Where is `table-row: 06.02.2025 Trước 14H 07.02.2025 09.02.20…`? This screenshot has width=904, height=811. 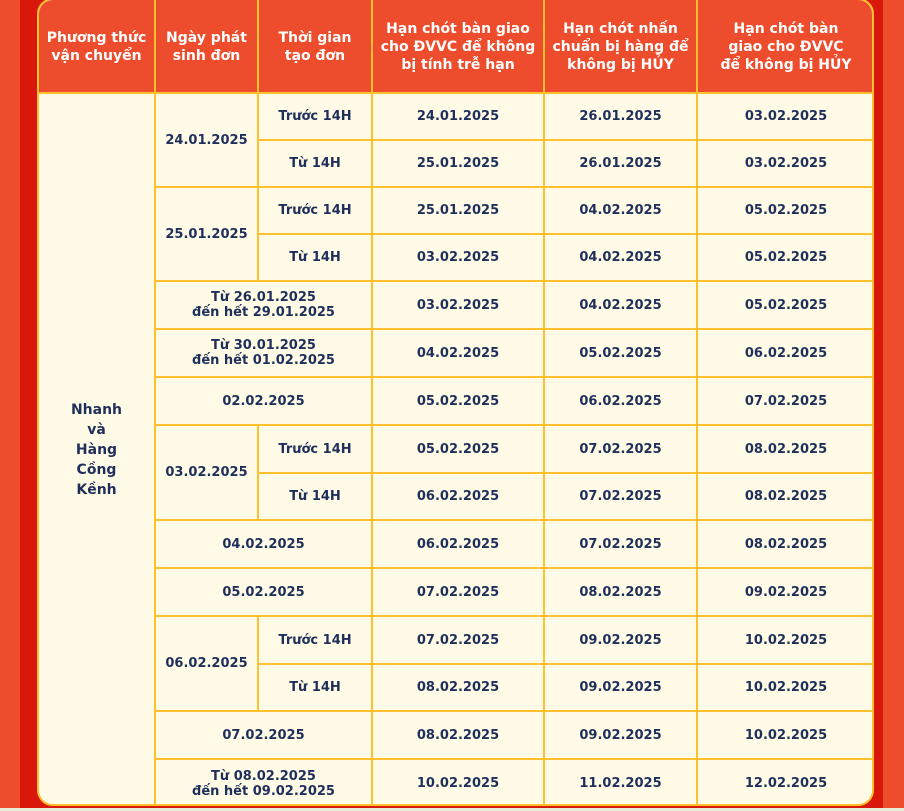 table-row: 06.02.2025 Trước 14H 07.02.2025 09.02.20… is located at coordinates (455, 663).